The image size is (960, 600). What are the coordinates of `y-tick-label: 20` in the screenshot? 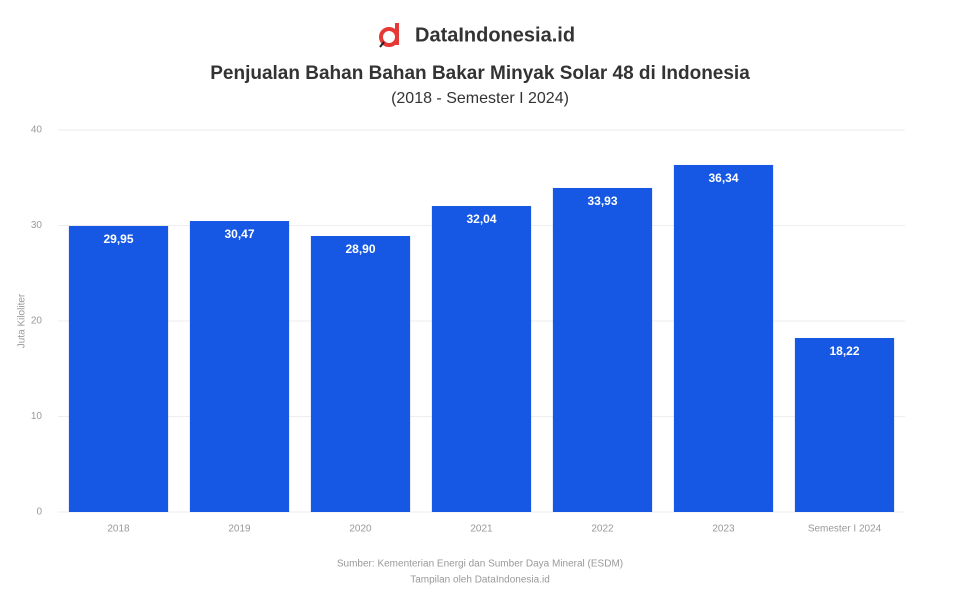 It's located at (37, 321).